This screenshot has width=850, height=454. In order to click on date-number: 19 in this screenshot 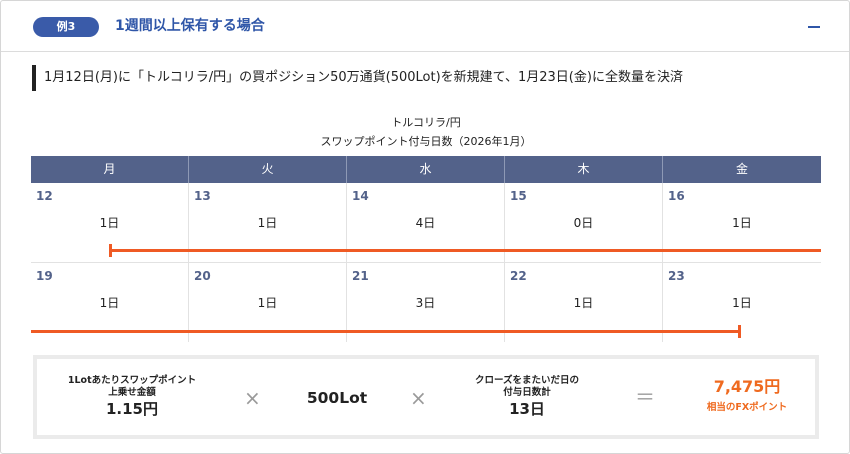, I will do `click(44, 276)`.